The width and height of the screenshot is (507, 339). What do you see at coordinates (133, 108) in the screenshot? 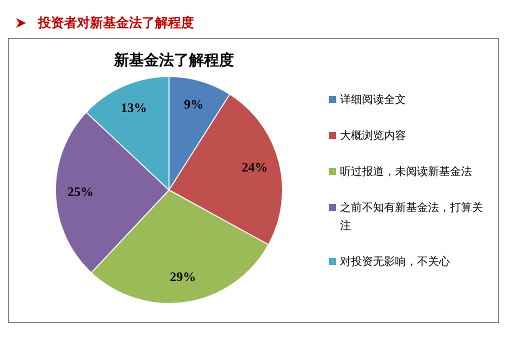
I see `data-label: 13%` at bounding box center [133, 108].